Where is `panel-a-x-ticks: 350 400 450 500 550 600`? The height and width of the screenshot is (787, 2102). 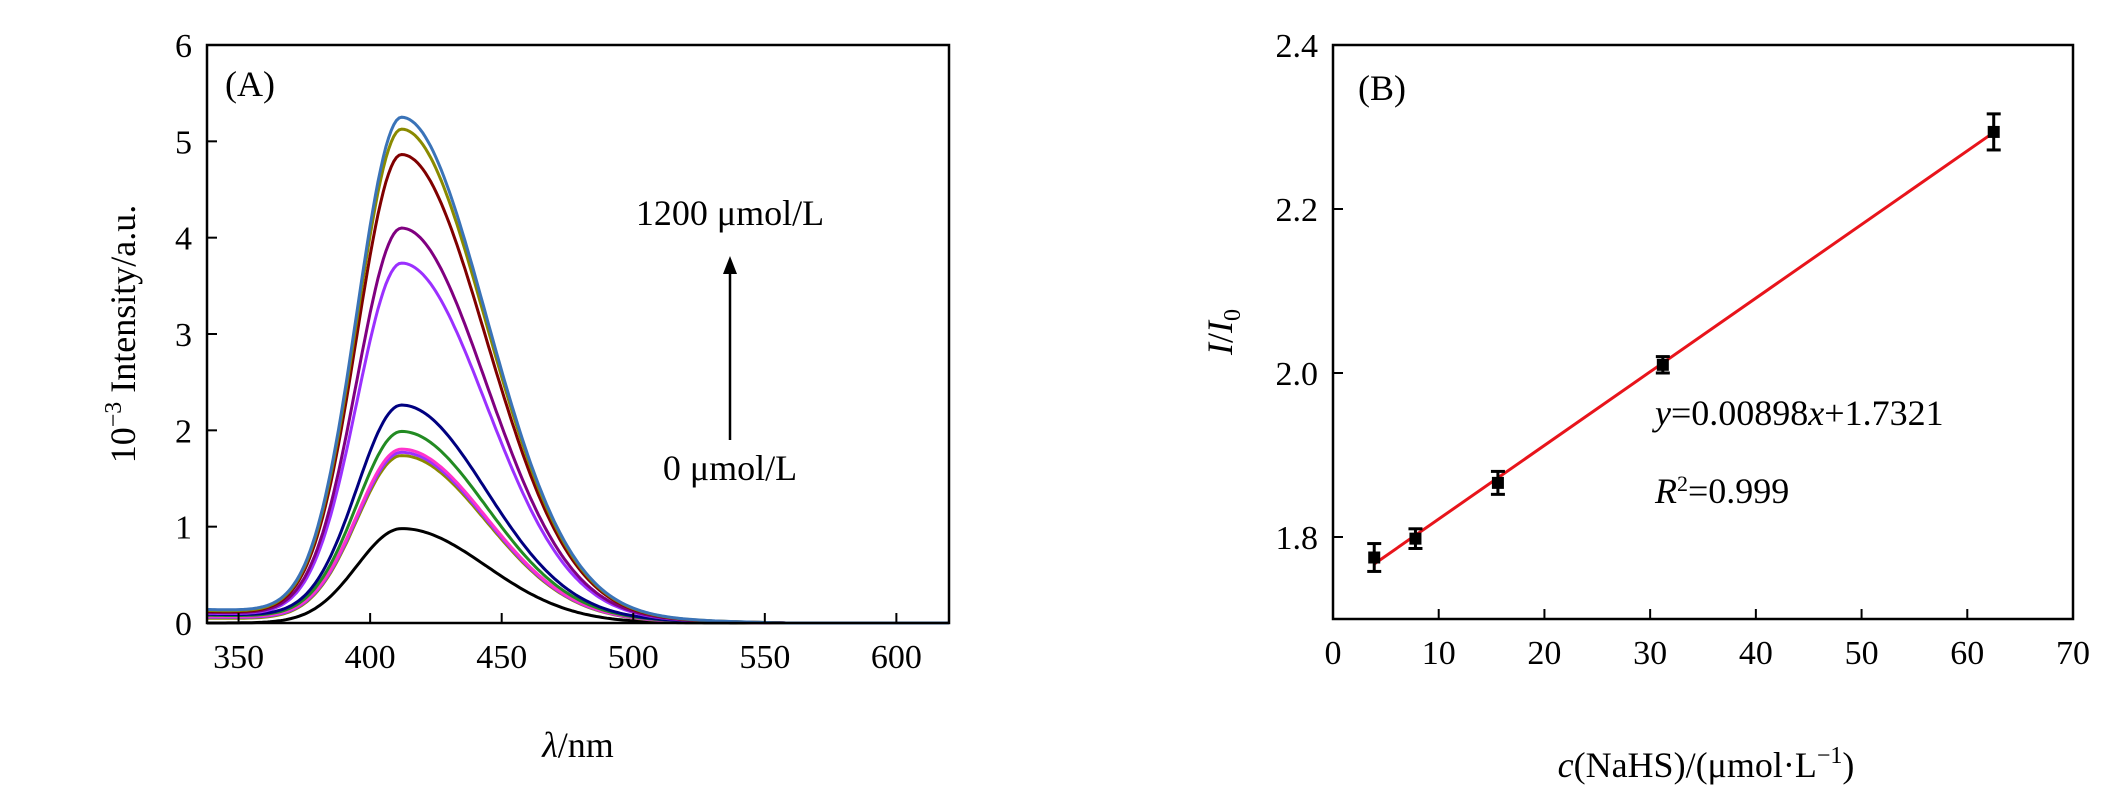 panel-a-x-ticks: 350 400 450 500 550 600 is located at coordinates (567, 644).